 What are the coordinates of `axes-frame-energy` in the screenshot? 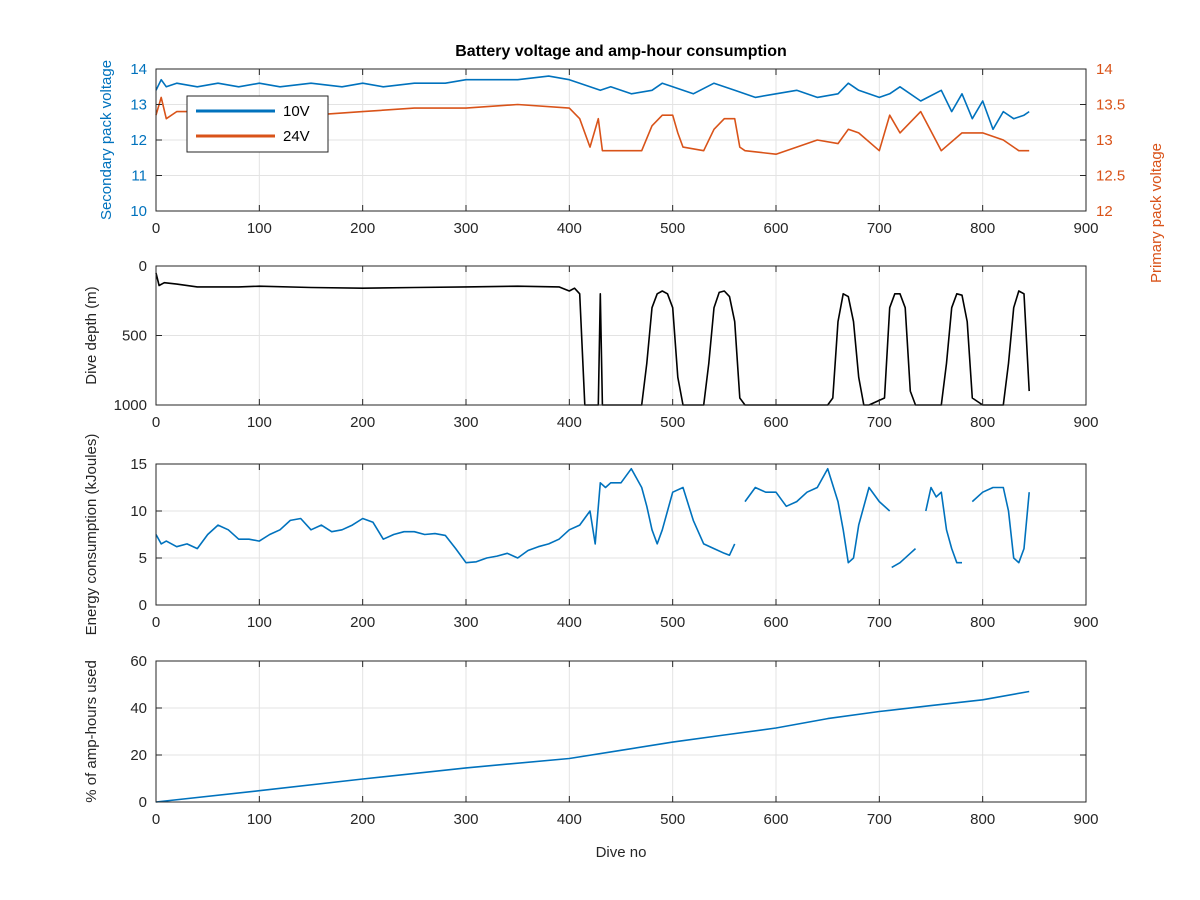 It's located at (621, 534).